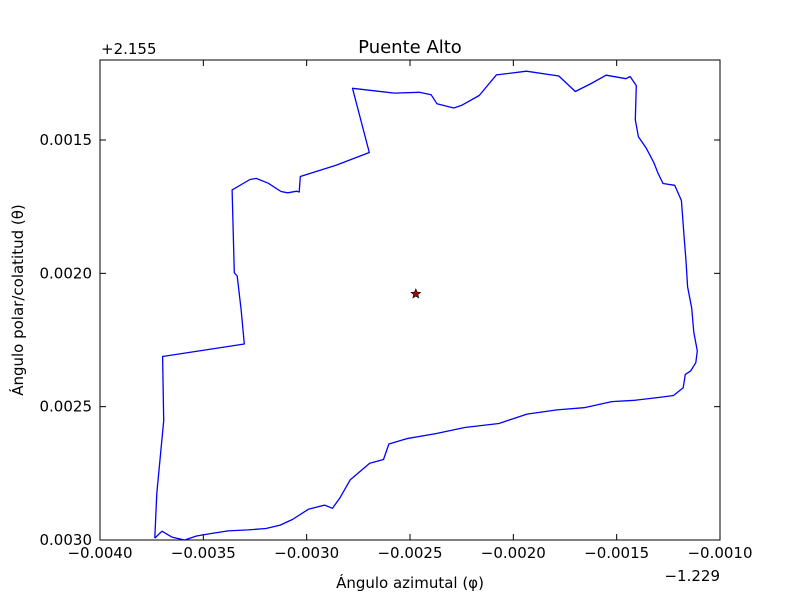  What do you see at coordinates (692, 576) in the screenshot?
I see `x-offset-label: −1.229` at bounding box center [692, 576].